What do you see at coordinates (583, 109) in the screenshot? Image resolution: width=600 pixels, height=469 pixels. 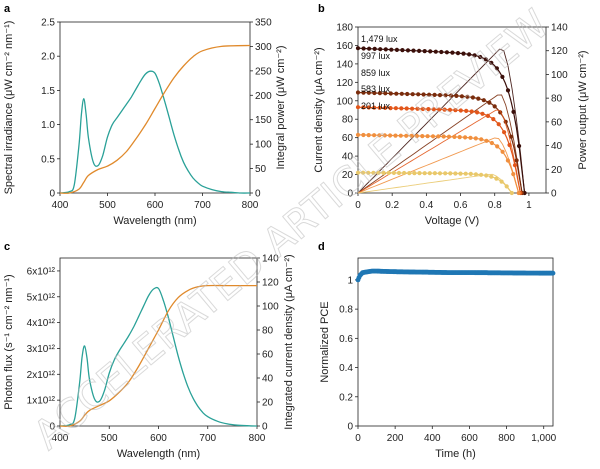 I see `panel-b-ylabel-right: Power output (μW cm⁻²)` at bounding box center [583, 109].